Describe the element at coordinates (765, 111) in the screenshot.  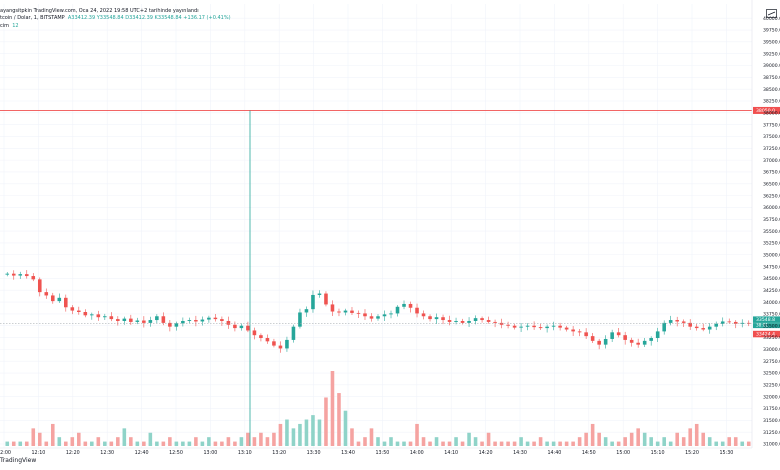
I see `level-price-label: 38050.0` at that location.